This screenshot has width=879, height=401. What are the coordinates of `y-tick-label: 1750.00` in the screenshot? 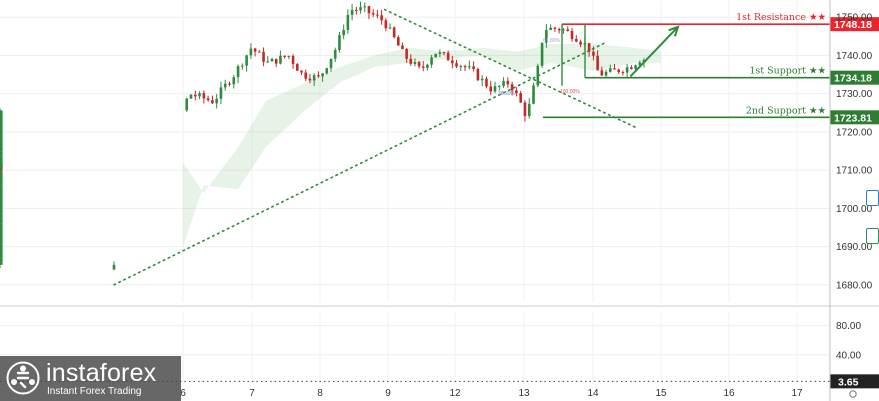 It's located at (854, 18).